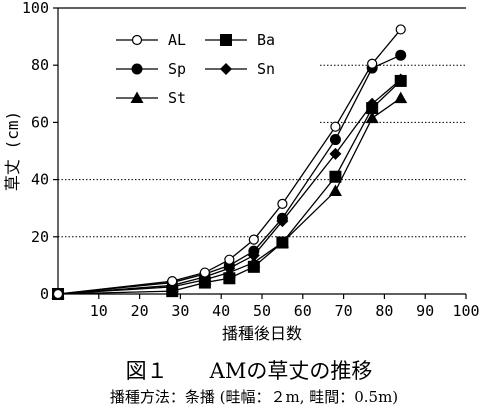  Describe the element at coordinates (99, 311) in the screenshot. I see `x-tick-label-10: 10` at that location.